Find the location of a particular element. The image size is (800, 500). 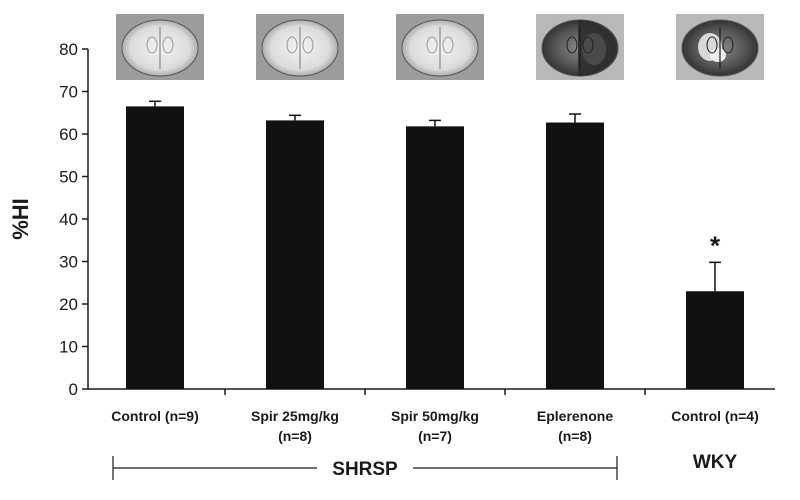

y-tick-label: 10 is located at coordinates (68, 347).